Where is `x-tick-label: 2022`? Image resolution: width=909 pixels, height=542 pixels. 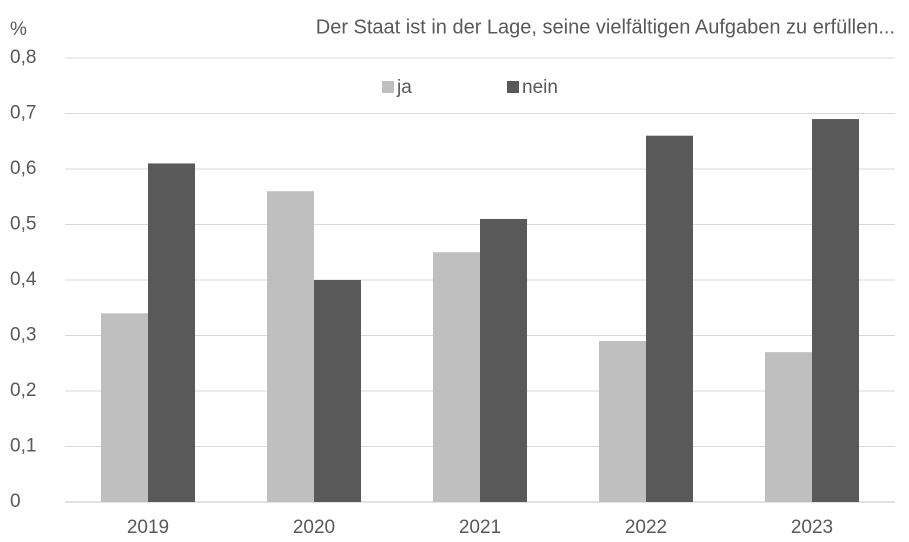
x-tick-label: 2022 is located at coordinates (646, 527).